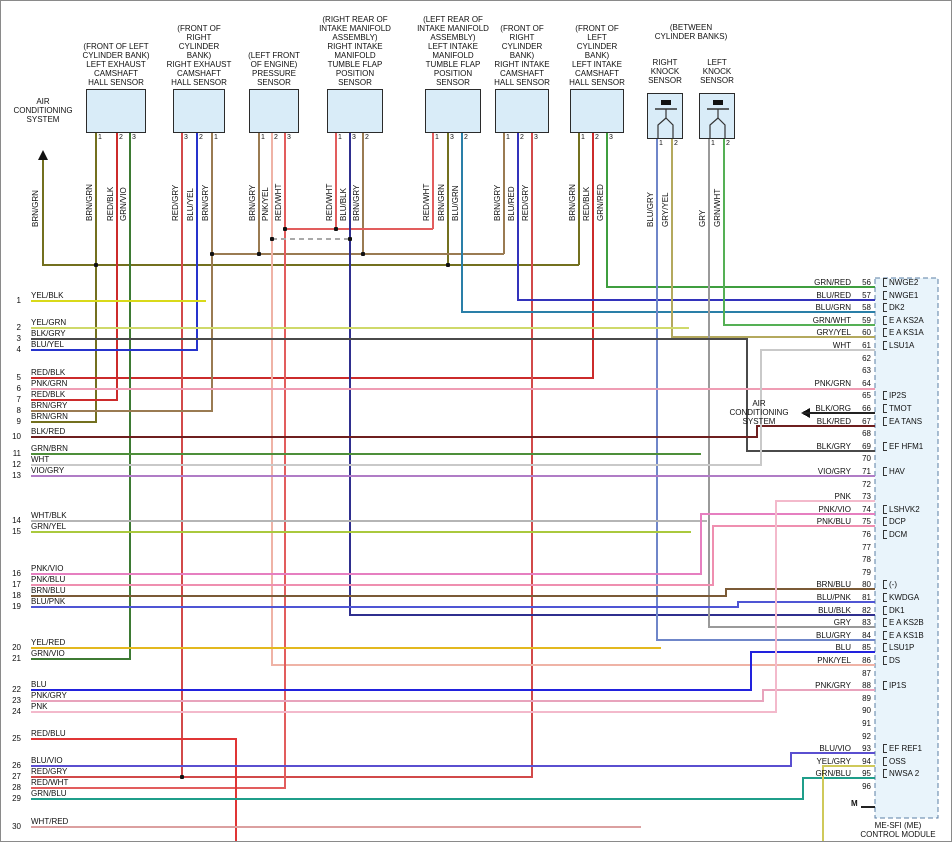  Describe the element at coordinates (522, 73) in the screenshot. I see `sensor-name: RIGHT INTAKE CAMSHAFT HALL SENSOR` at that location.